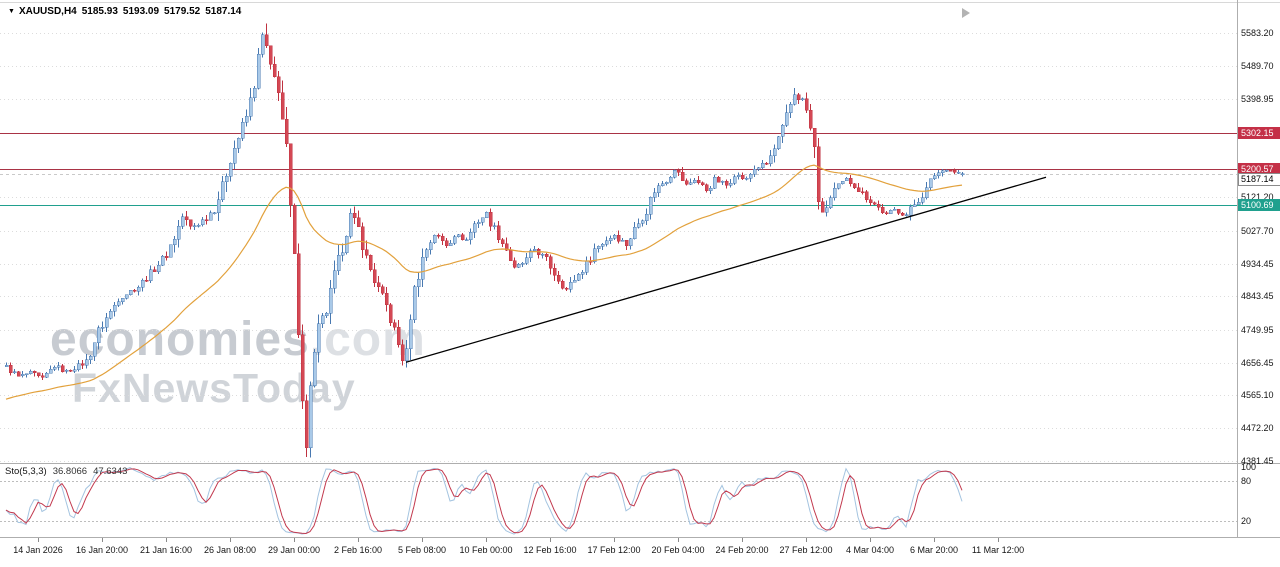 Image resolution: width=1280 pixels, height=567 pixels. What do you see at coordinates (223, 11) in the screenshot?
I see `close-value: 5187.14` at bounding box center [223, 11].